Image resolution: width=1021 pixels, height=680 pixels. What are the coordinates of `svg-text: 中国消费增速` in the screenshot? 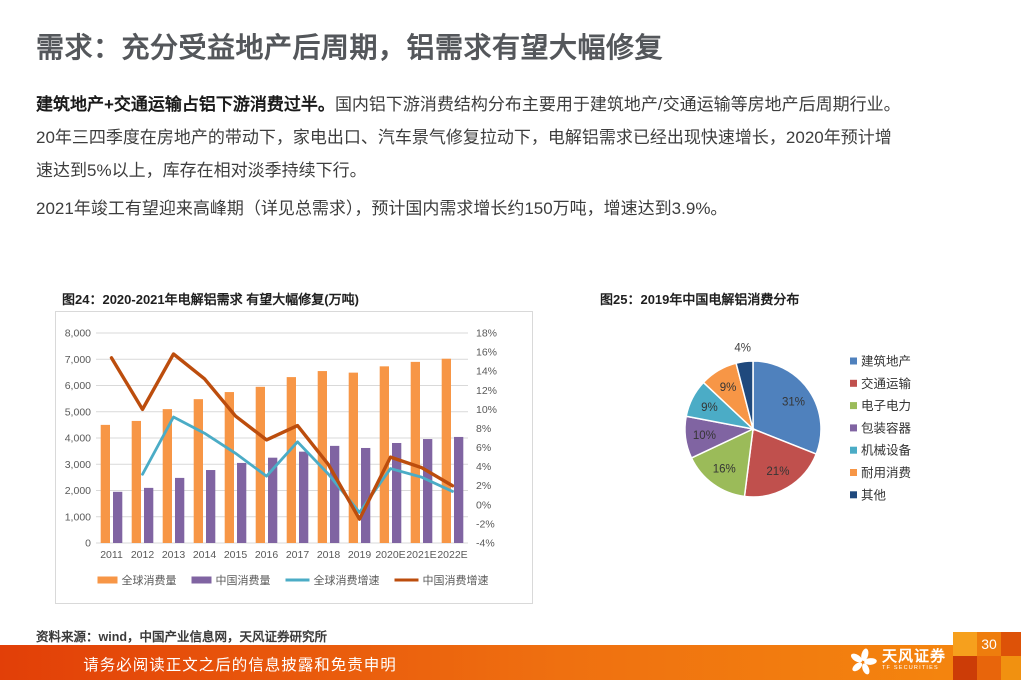 It's located at (456, 580).